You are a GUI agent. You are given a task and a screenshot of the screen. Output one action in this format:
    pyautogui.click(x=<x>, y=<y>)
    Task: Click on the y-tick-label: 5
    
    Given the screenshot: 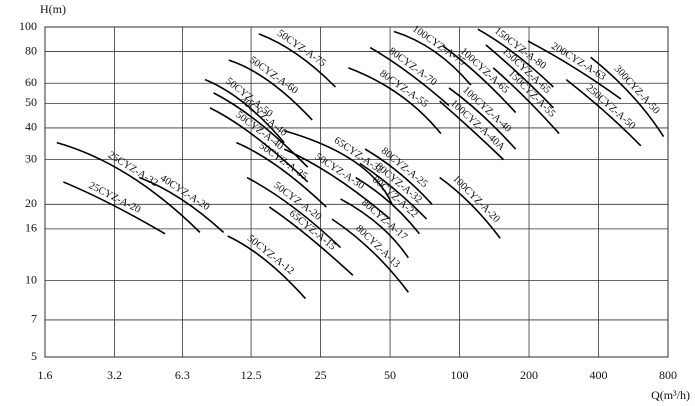 What is the action you would take?
    pyautogui.click(x=34, y=356)
    